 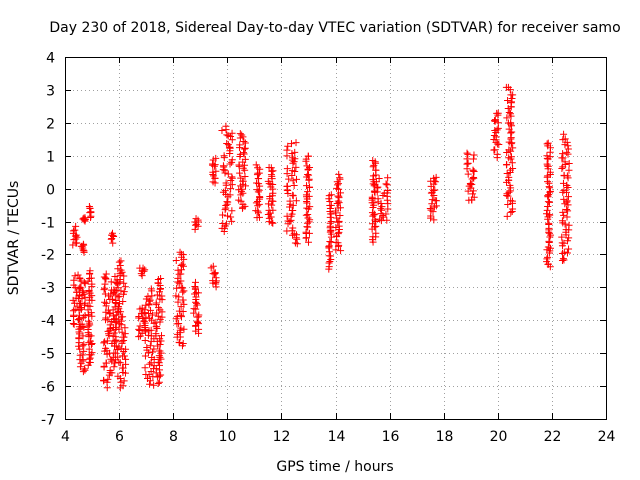 I want to click on y-tick-label: 0, so click(x=50, y=191).